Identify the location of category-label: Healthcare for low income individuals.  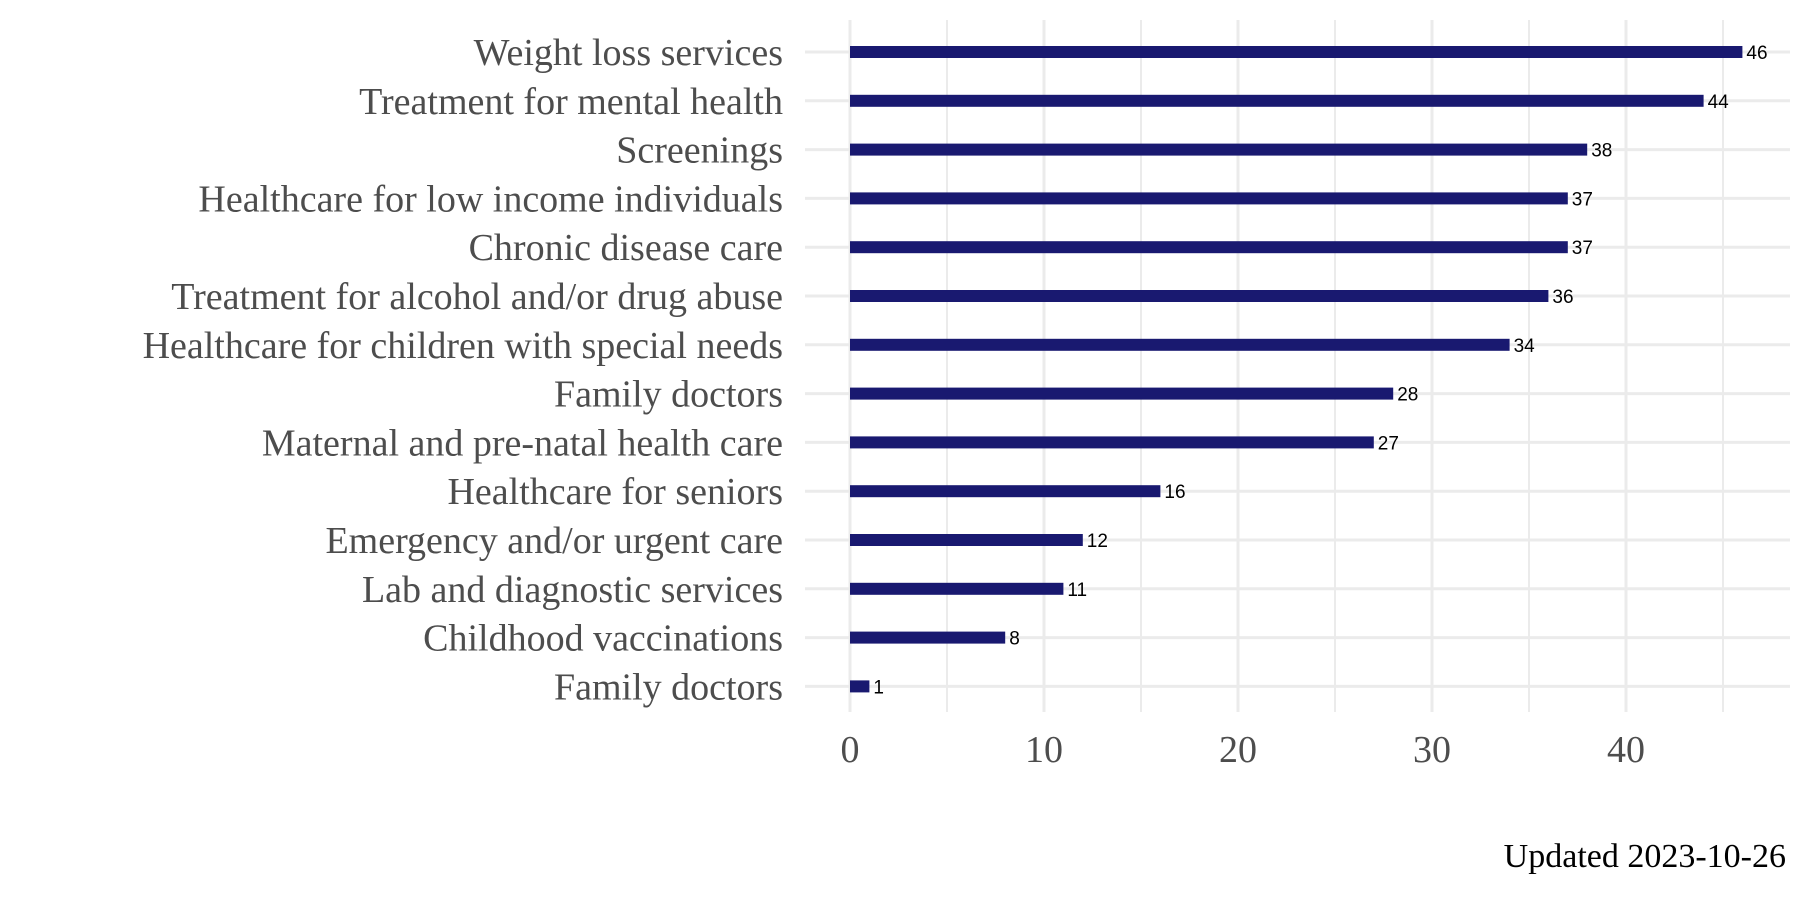
(490, 199).